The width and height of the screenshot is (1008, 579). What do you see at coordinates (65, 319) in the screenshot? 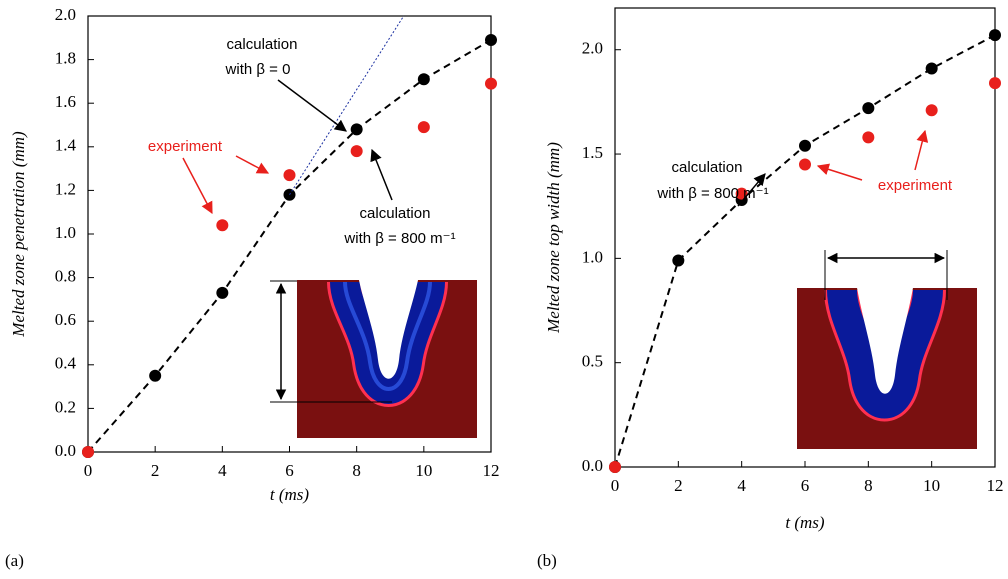
I see `y-tick-label: 0.6` at bounding box center [65, 319].